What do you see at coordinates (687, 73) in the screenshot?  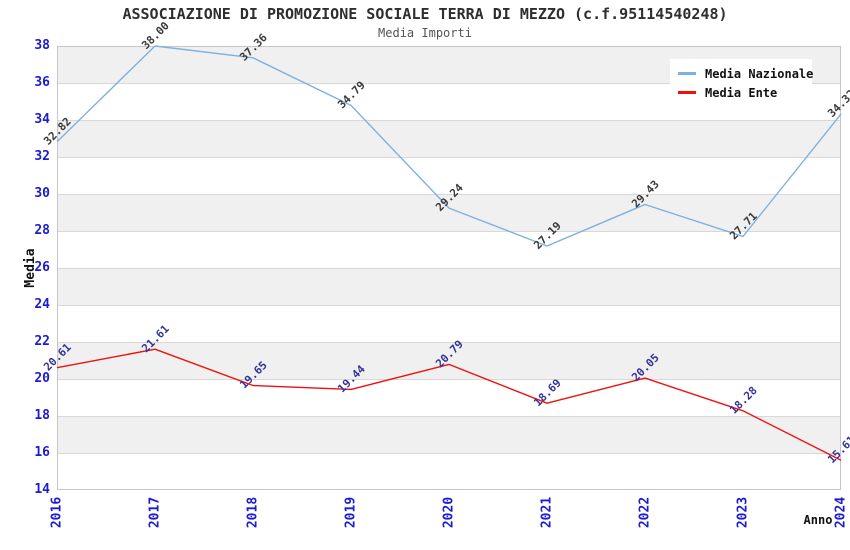 I see `legend-line-swatch-nazionale` at bounding box center [687, 73].